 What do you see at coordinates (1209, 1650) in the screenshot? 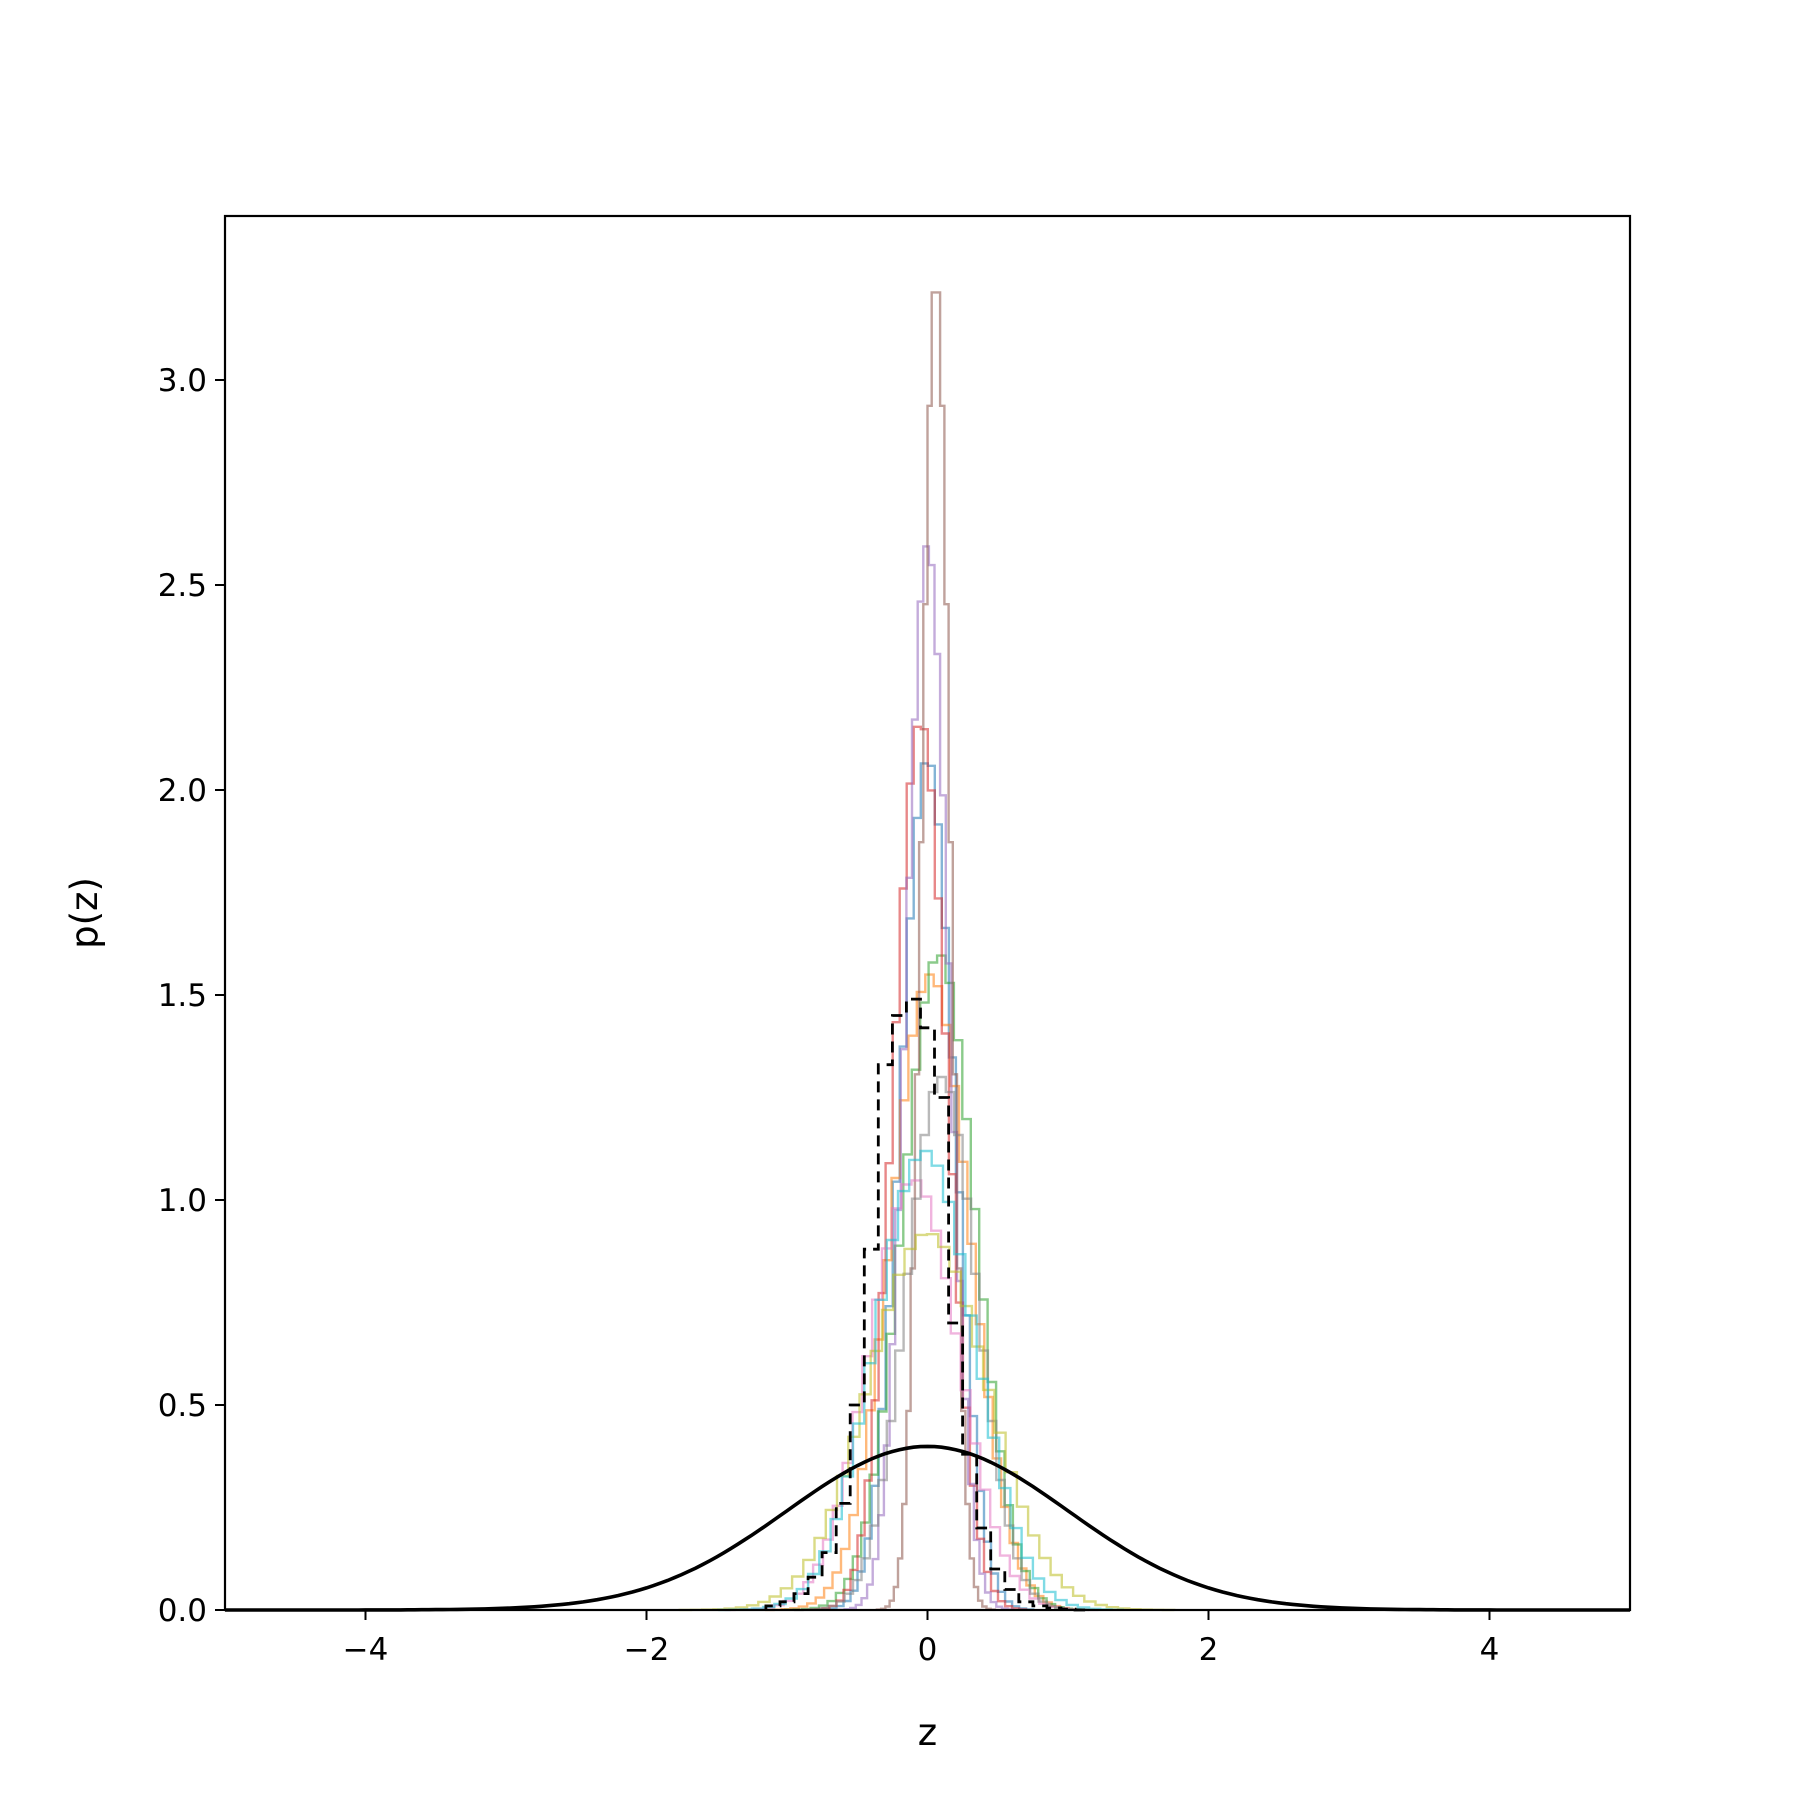
I see `x-tick-label: 2` at bounding box center [1209, 1650].